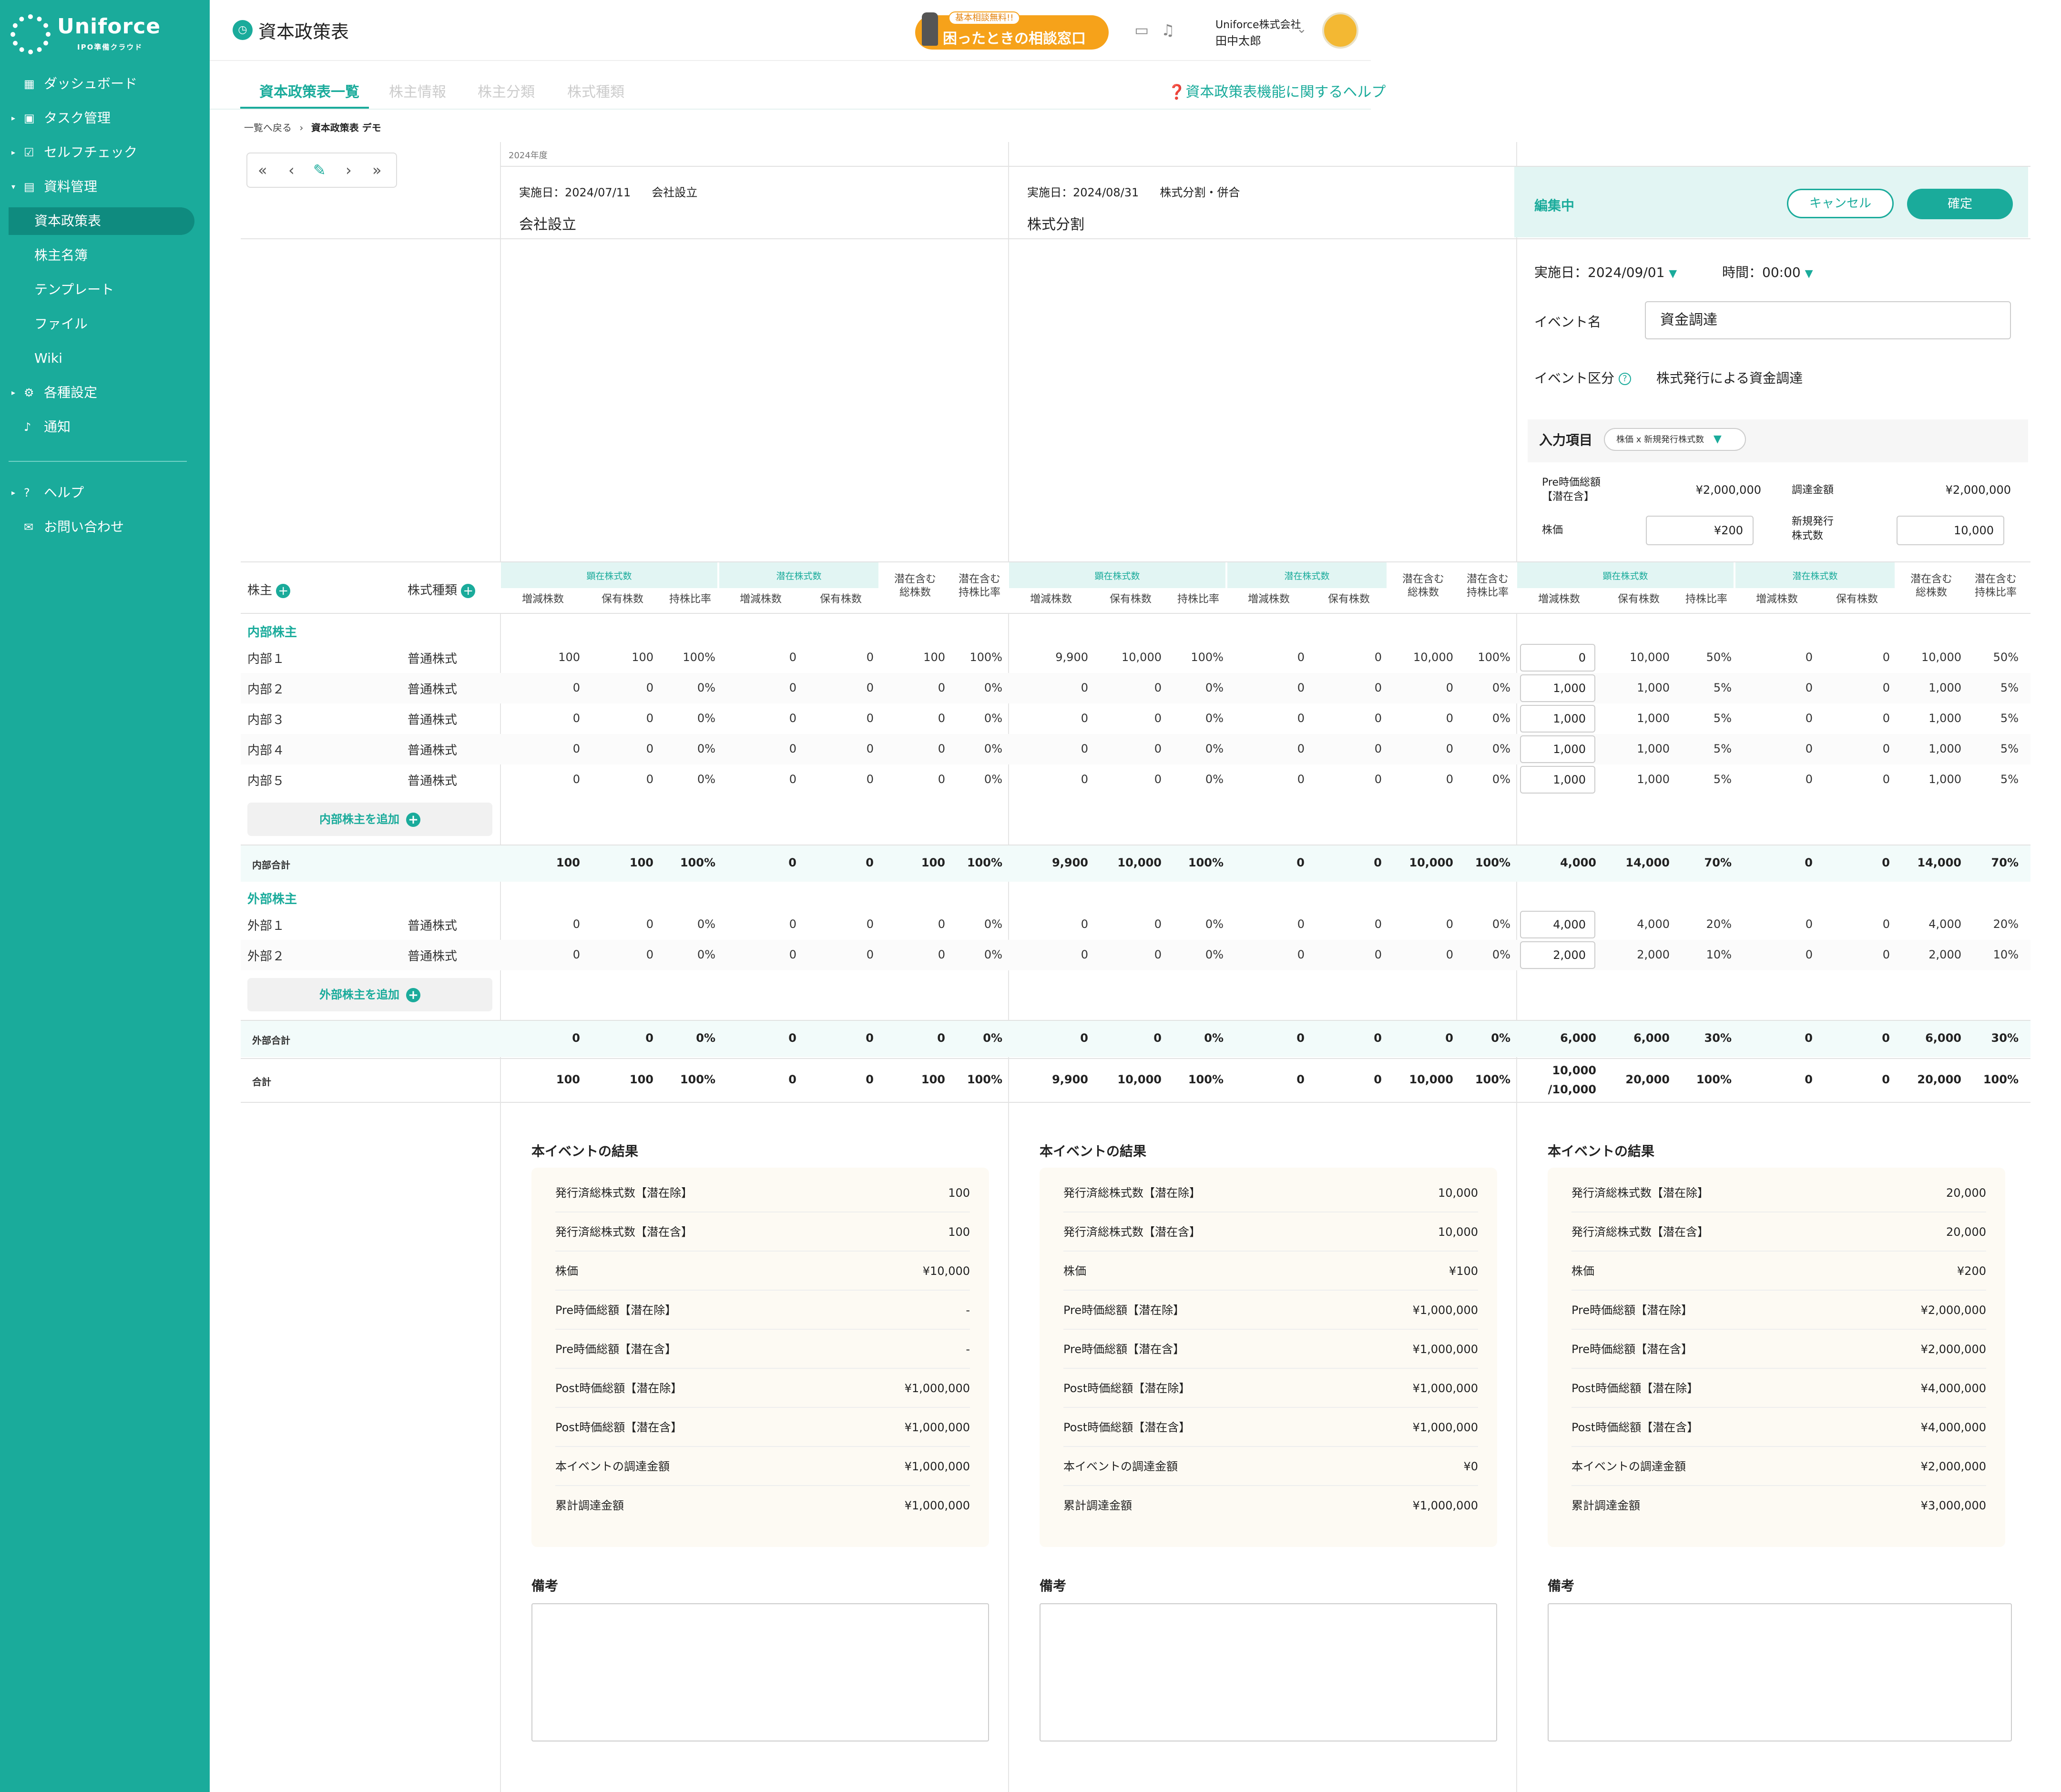 The width and height of the screenshot is (2061, 1792). Describe the element at coordinates (1778, 440) in the screenshot. I see `input-items-bar` at that location.